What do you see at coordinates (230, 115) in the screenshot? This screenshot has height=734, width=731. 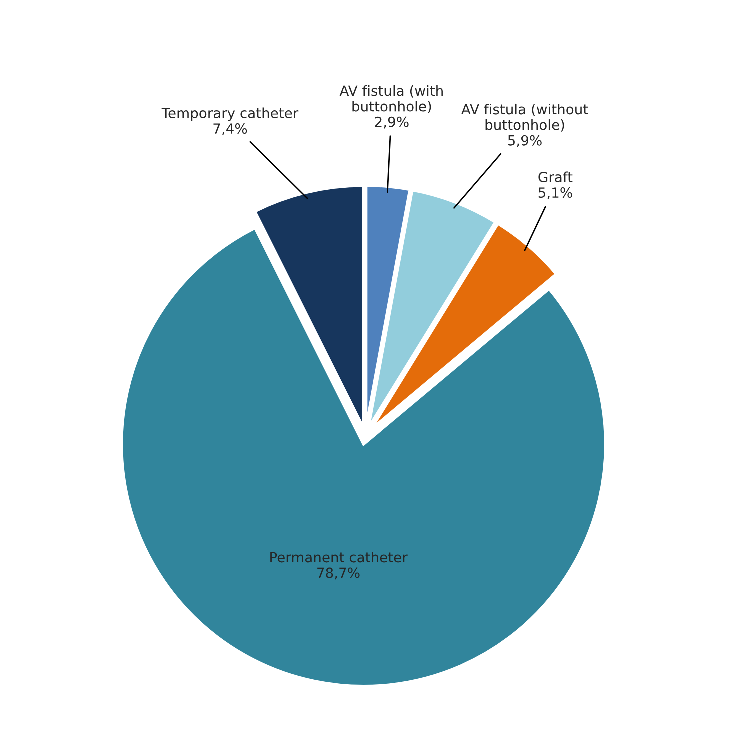 I see `slice-label: Temporary catheter` at bounding box center [230, 115].